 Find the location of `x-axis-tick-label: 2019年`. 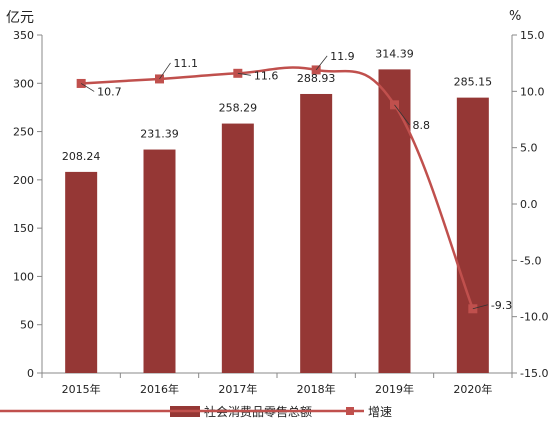

x-axis-tick-label: 2019年 is located at coordinates (394, 389).